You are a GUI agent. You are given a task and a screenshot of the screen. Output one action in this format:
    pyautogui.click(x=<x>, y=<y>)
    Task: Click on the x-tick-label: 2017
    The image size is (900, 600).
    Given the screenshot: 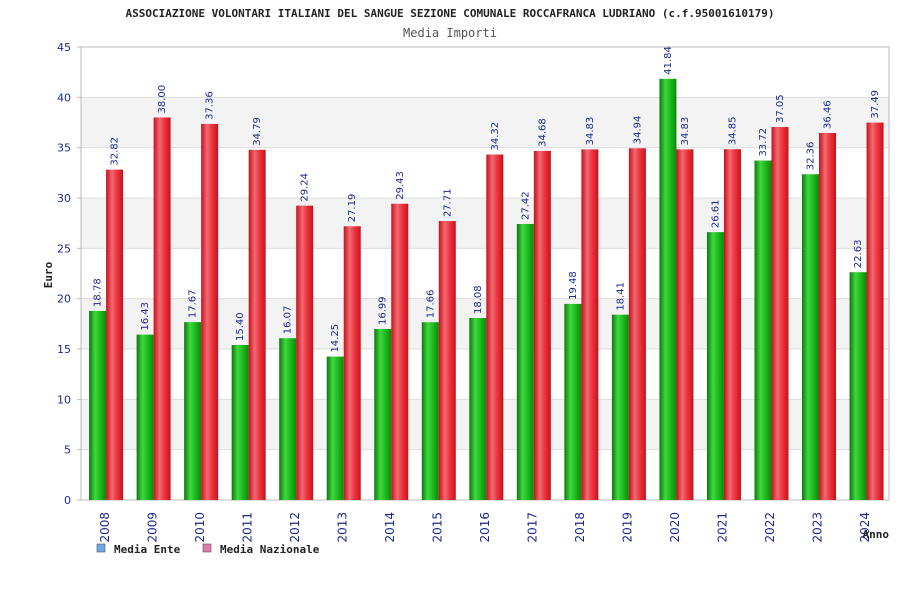 What is the action you would take?
    pyautogui.click(x=533, y=527)
    